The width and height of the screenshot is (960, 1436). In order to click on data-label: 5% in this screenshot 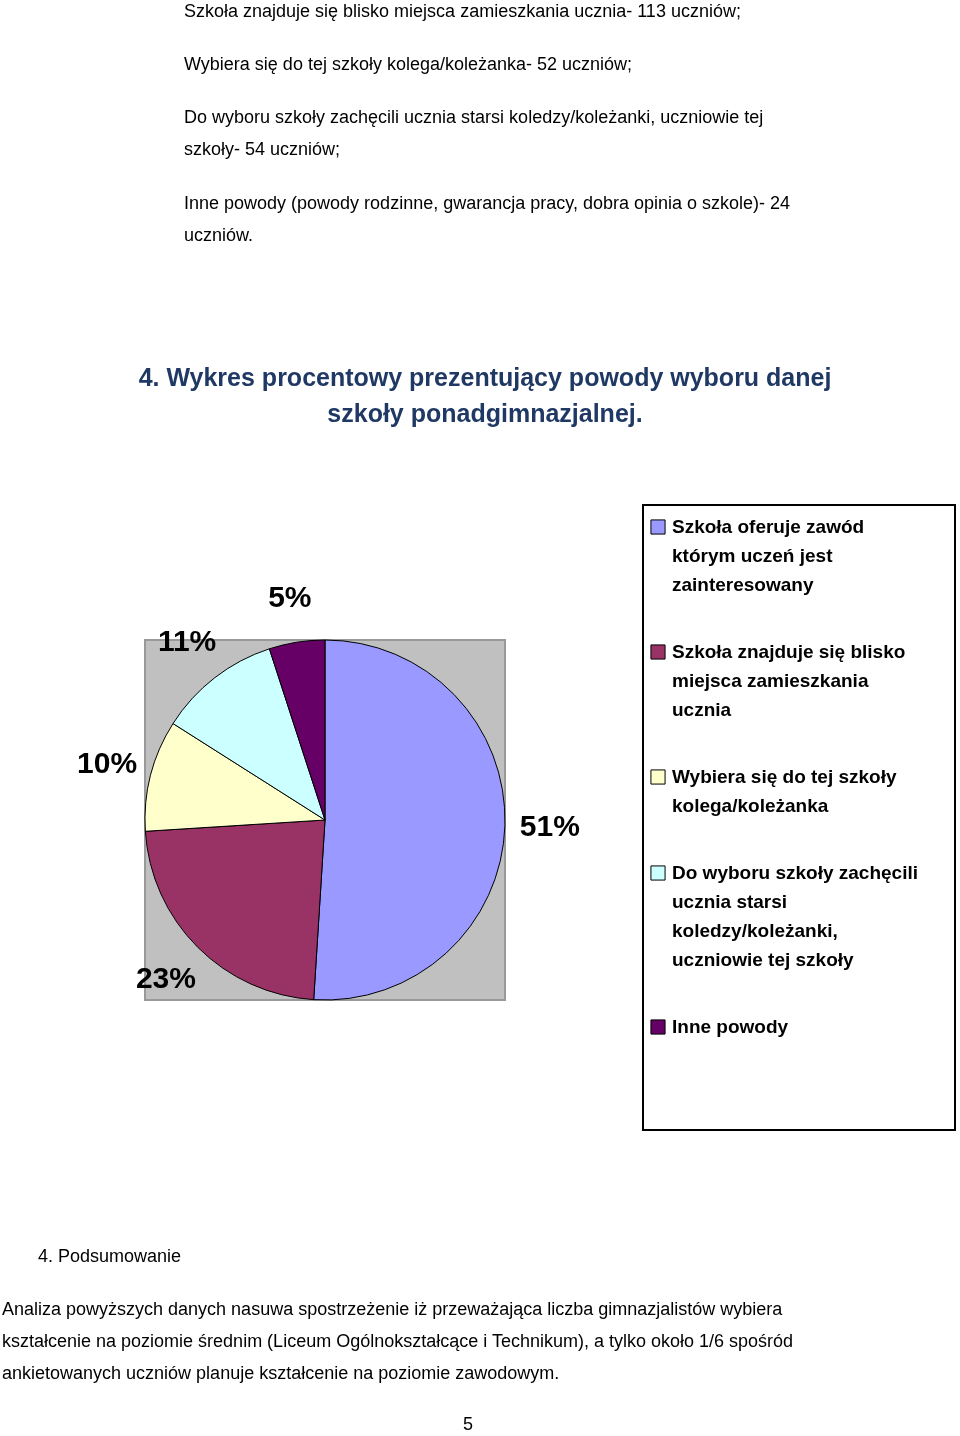, I will do `click(290, 596)`.